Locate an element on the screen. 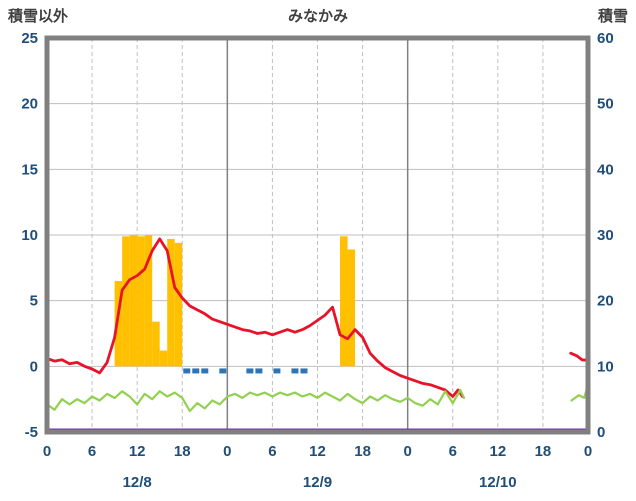 The height and width of the screenshot is (501, 636). x-axis-date-labels: 12/8 12/9 12/10 is located at coordinates (320, 482).